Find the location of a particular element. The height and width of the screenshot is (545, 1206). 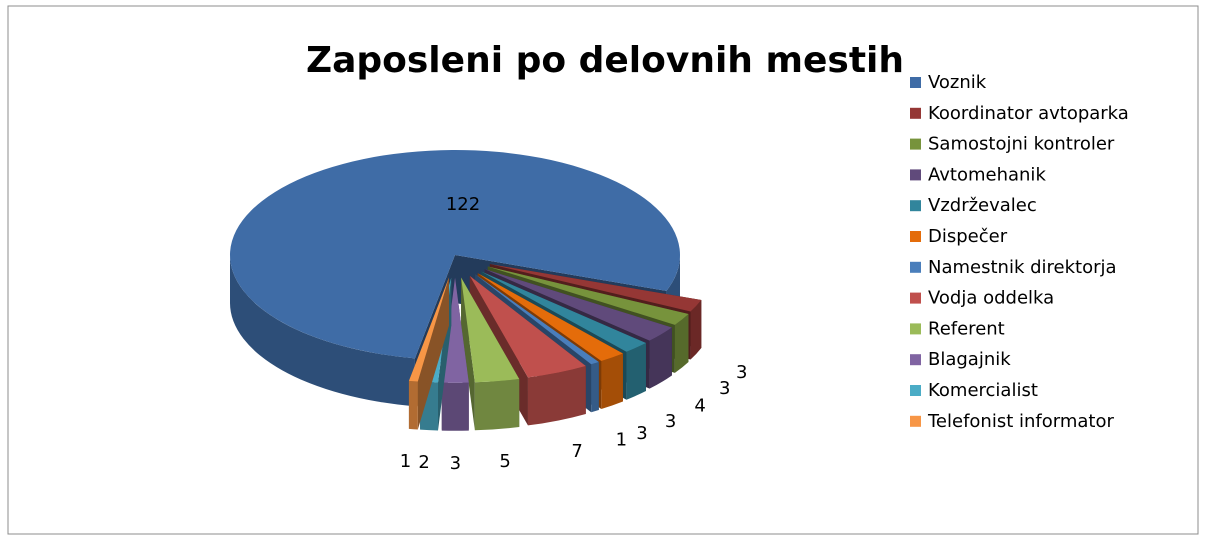

data-label: 7 is located at coordinates (576, 451).